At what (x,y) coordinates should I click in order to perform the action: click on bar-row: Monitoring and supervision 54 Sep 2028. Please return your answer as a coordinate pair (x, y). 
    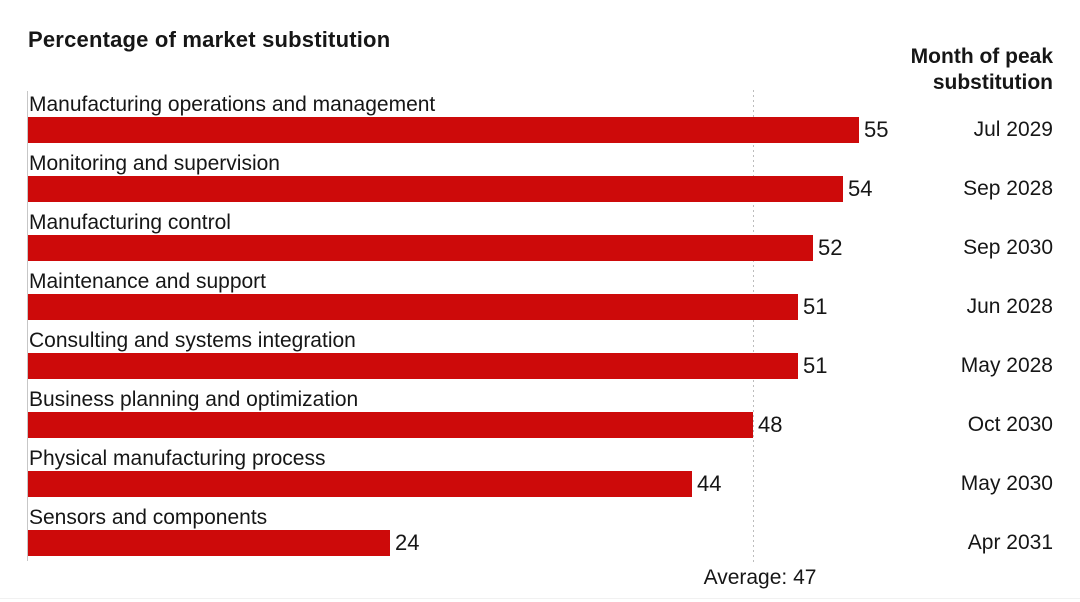
    Looking at the image, I should click on (540, 181).